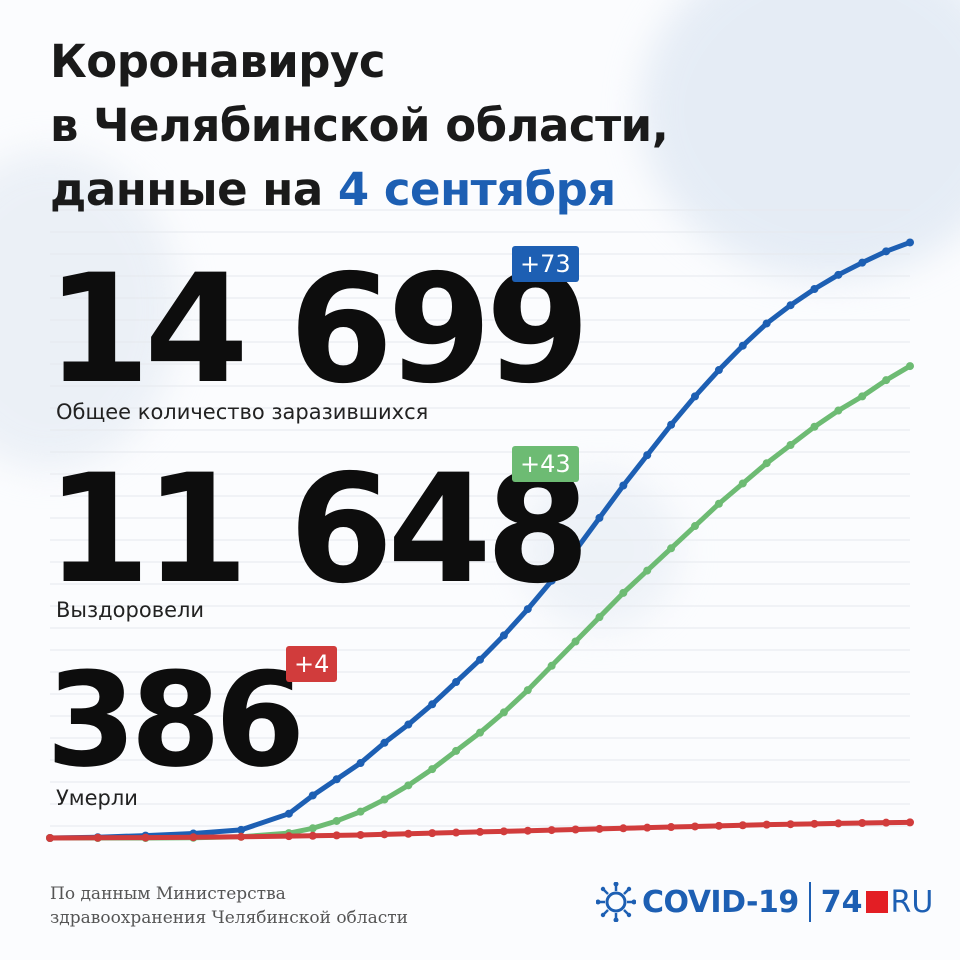 This screenshot has height=960, width=960. Describe the element at coordinates (720, 902) in the screenshot. I see `covid-logo-text: COVID-19` at that location.